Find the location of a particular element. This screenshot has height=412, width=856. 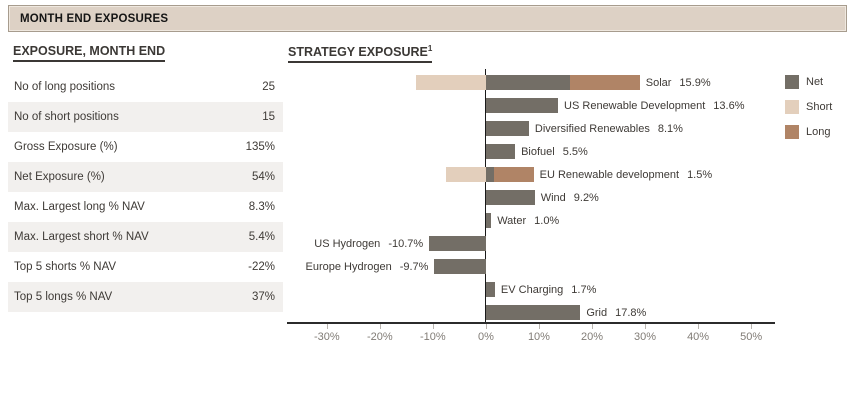

bar-value: 15.9% is located at coordinates (695, 82).